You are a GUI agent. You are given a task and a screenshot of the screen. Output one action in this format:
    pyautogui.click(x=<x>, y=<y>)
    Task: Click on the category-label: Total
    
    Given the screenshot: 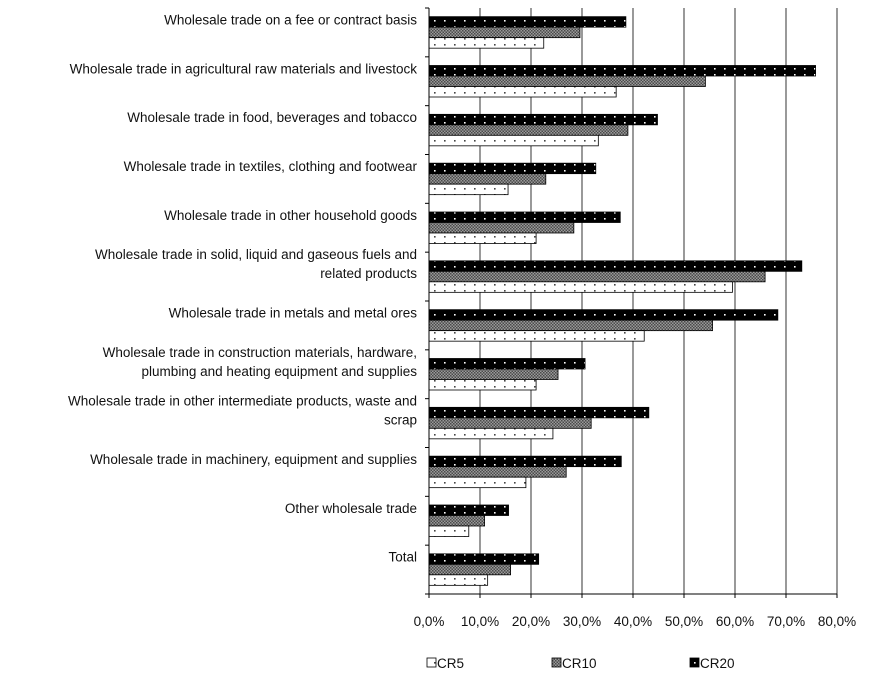 What is the action you would take?
    pyautogui.click(x=402, y=557)
    